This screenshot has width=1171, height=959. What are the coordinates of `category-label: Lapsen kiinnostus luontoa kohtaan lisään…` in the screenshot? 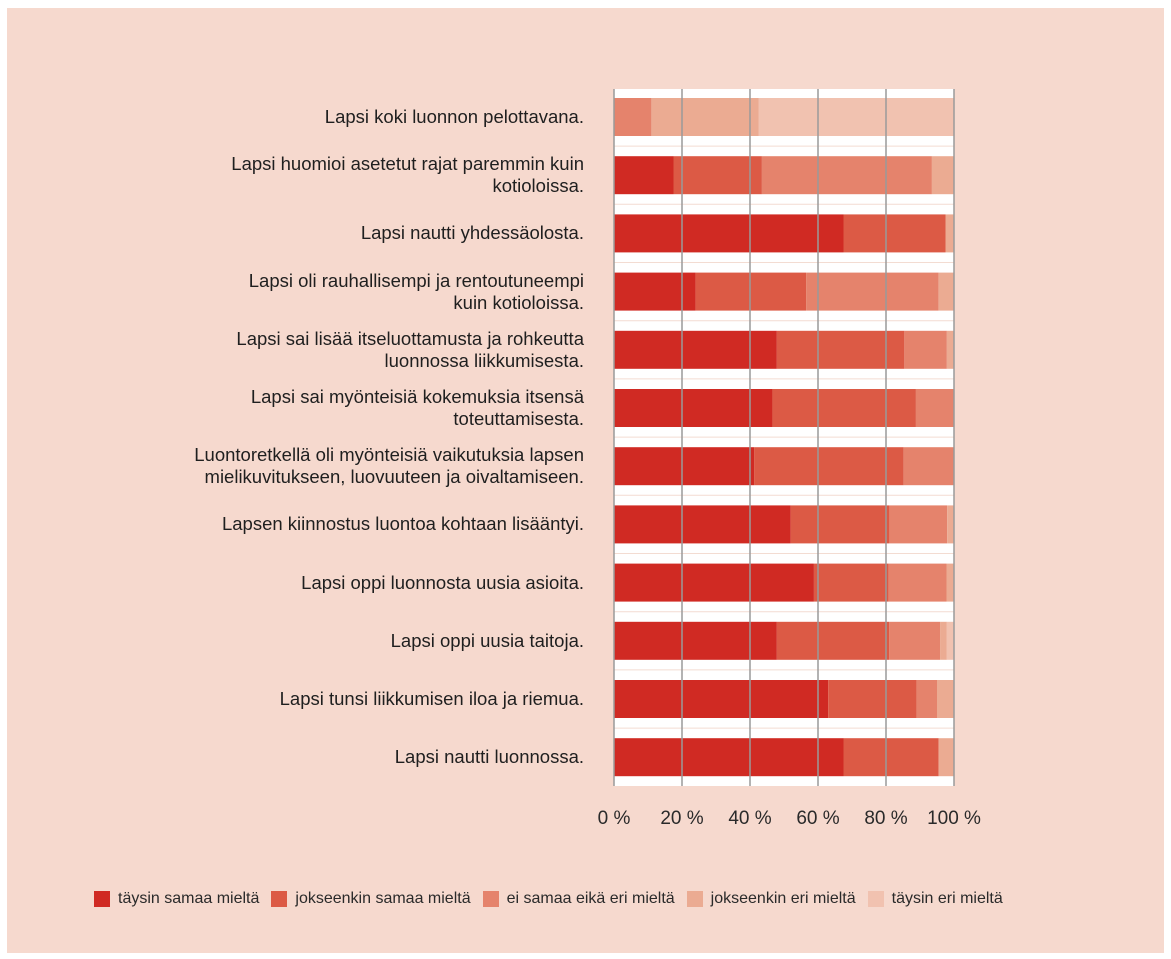 It's located at (349, 524).